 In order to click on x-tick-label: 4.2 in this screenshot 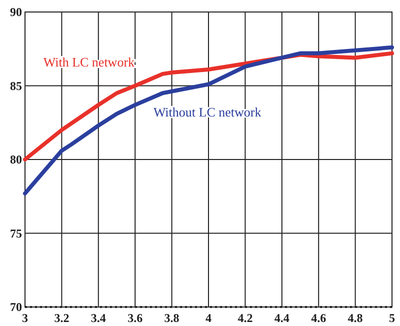, I will do `click(245, 318)`.